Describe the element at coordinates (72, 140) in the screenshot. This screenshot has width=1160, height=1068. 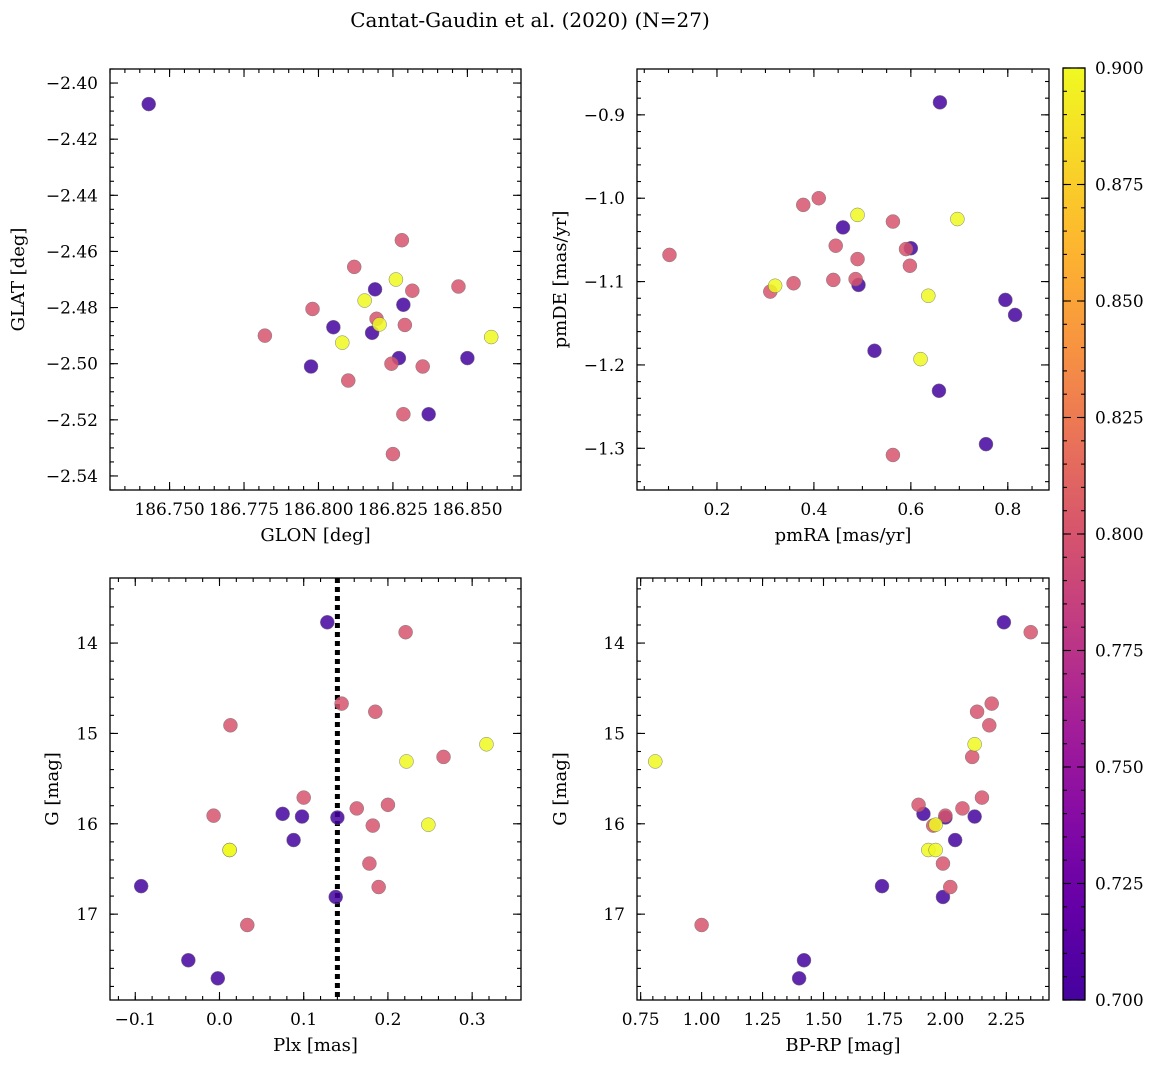
I see `y-tick-label: −2.42` at that location.